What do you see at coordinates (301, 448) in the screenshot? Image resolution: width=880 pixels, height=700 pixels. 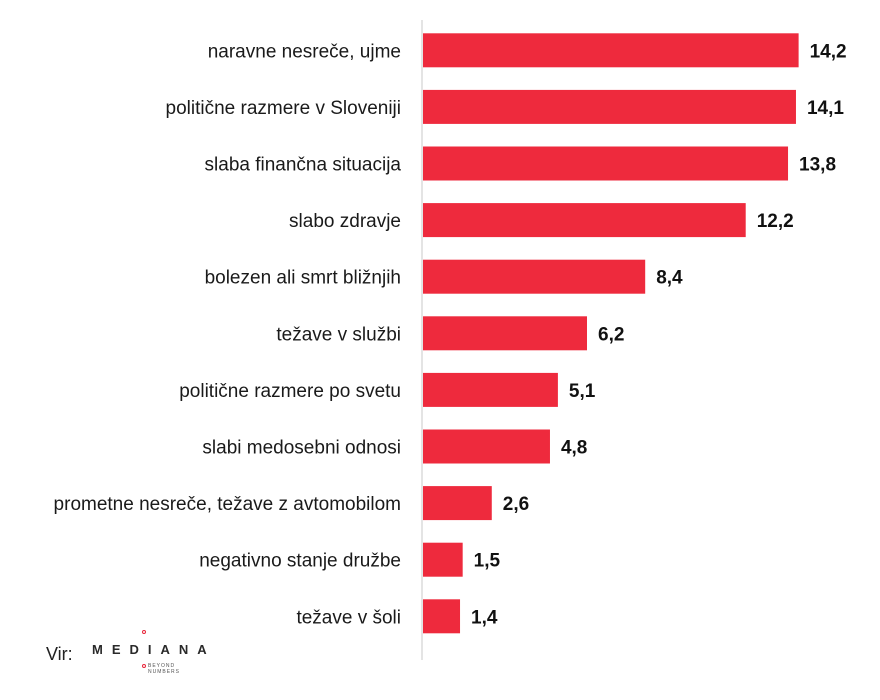 I see `category-label: slabi medosebni odnosi` at bounding box center [301, 448].